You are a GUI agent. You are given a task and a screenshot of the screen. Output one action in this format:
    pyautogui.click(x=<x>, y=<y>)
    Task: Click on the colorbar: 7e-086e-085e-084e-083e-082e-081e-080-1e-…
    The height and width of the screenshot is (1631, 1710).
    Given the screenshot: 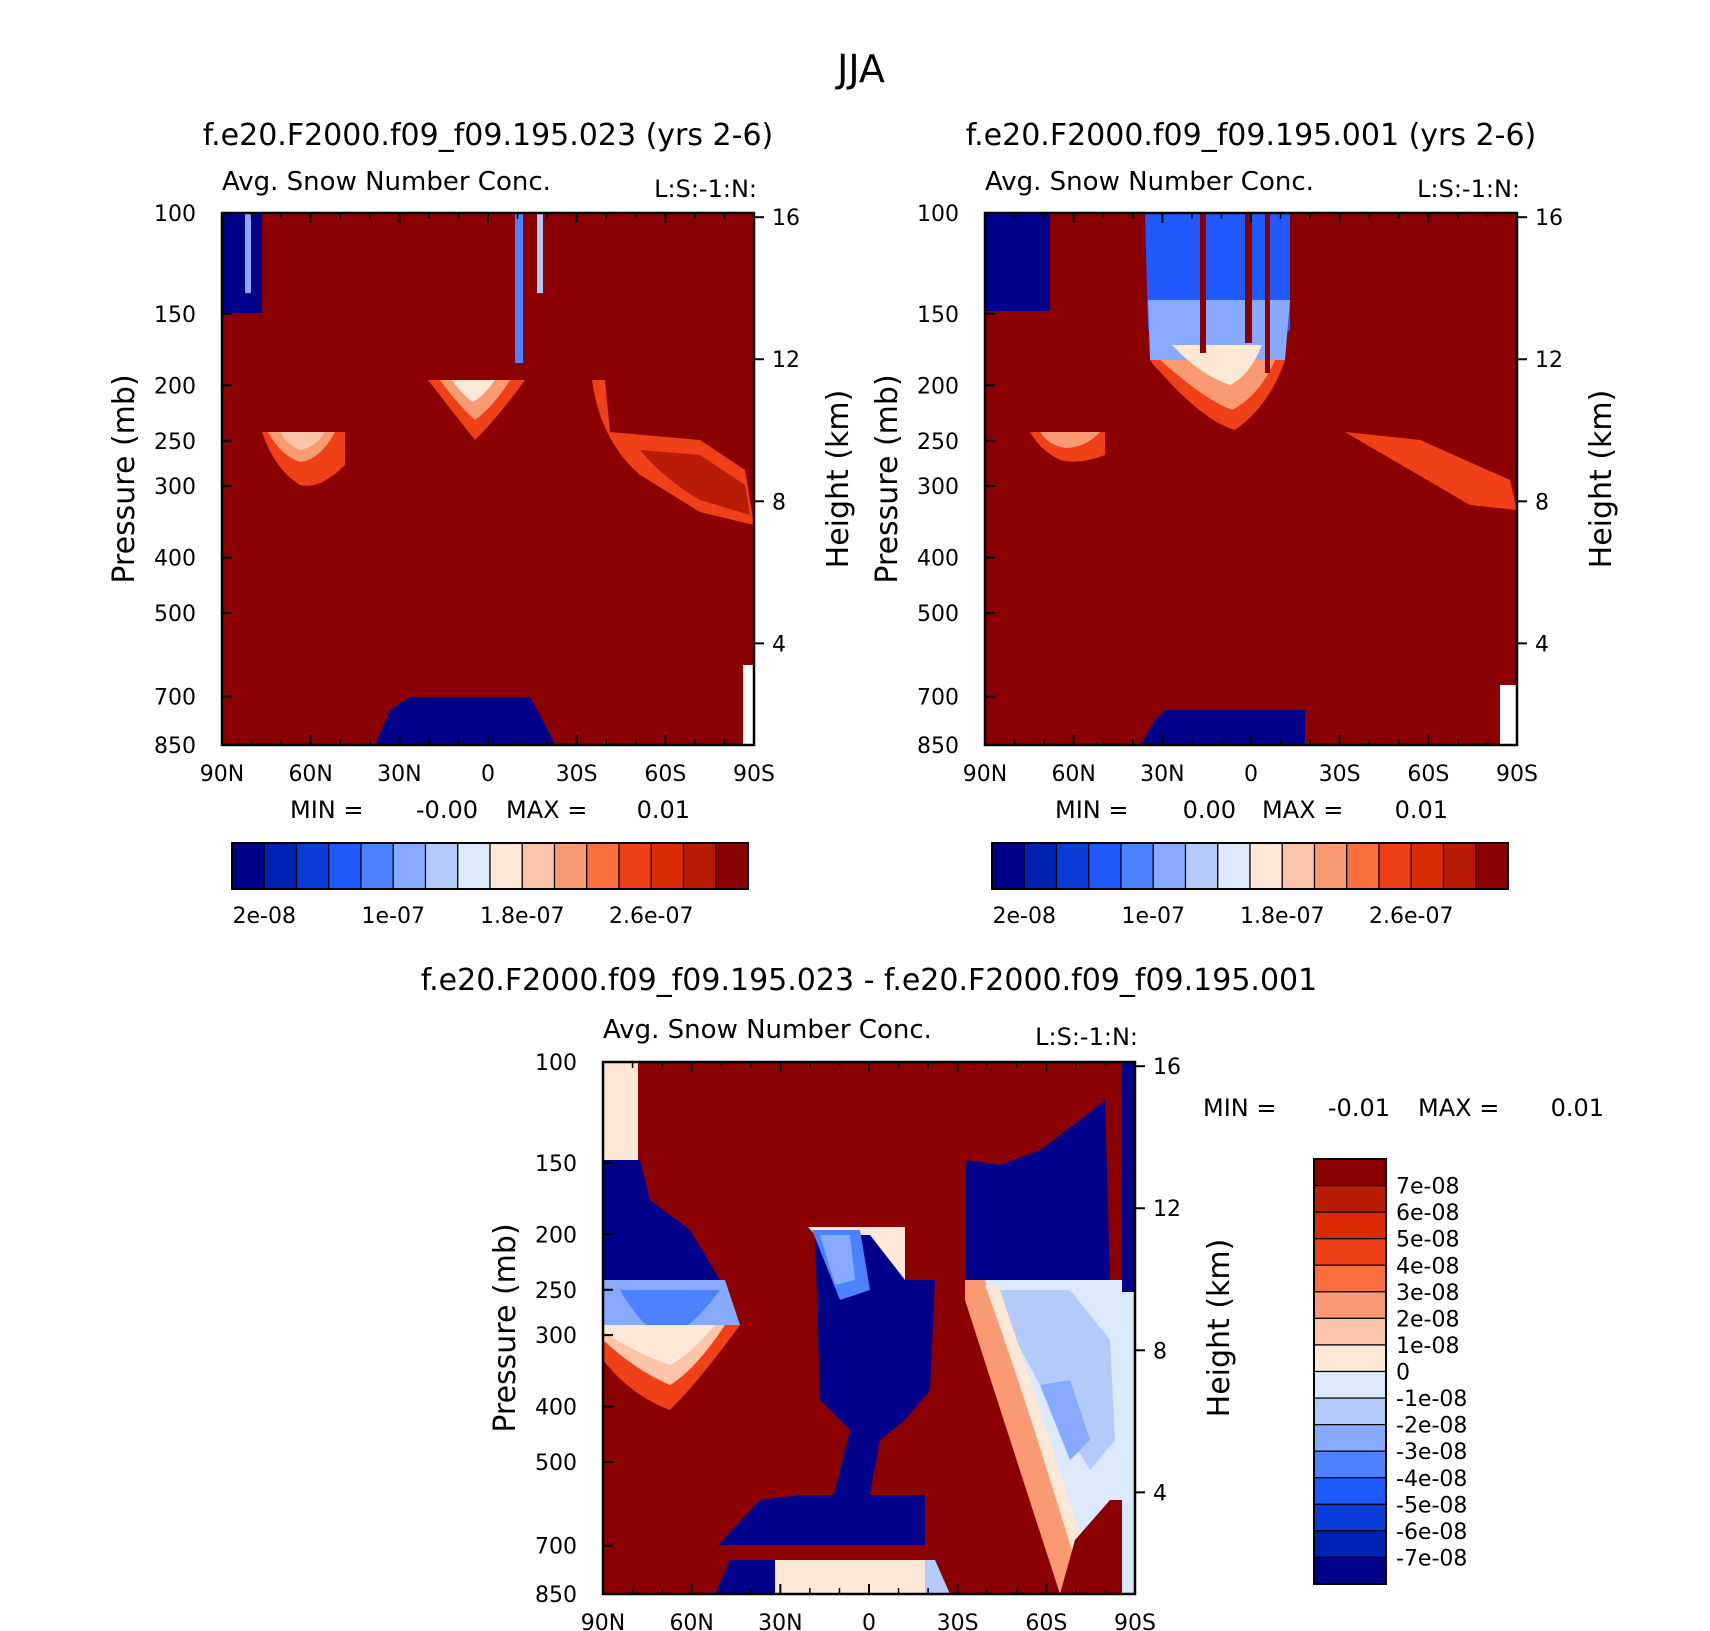 What is the action you would take?
    pyautogui.click(x=1390, y=1371)
    